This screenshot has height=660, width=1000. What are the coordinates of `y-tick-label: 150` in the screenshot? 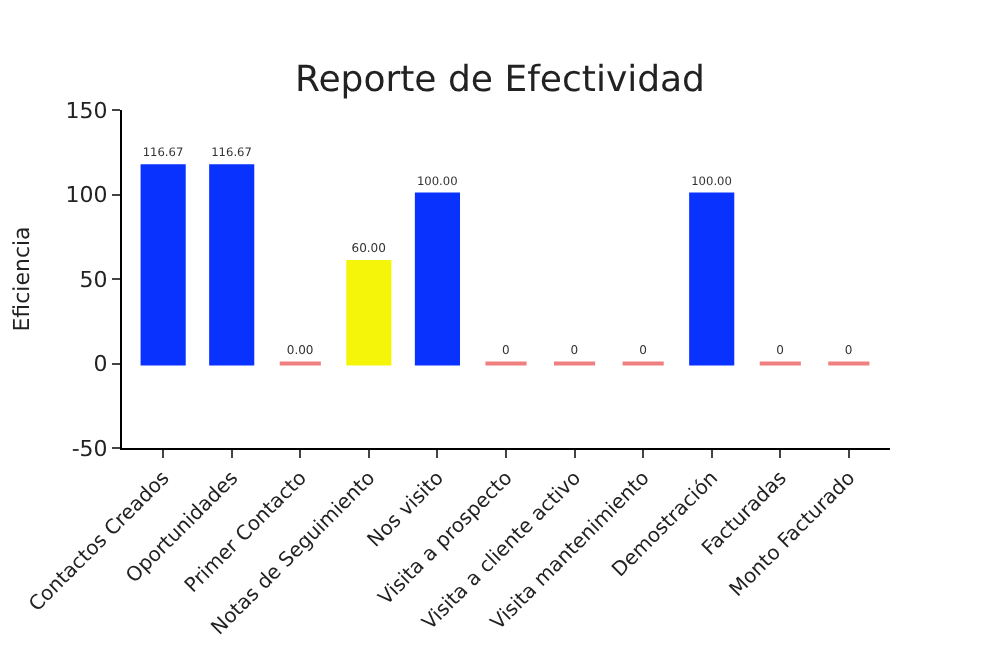 It's located at (86, 110).